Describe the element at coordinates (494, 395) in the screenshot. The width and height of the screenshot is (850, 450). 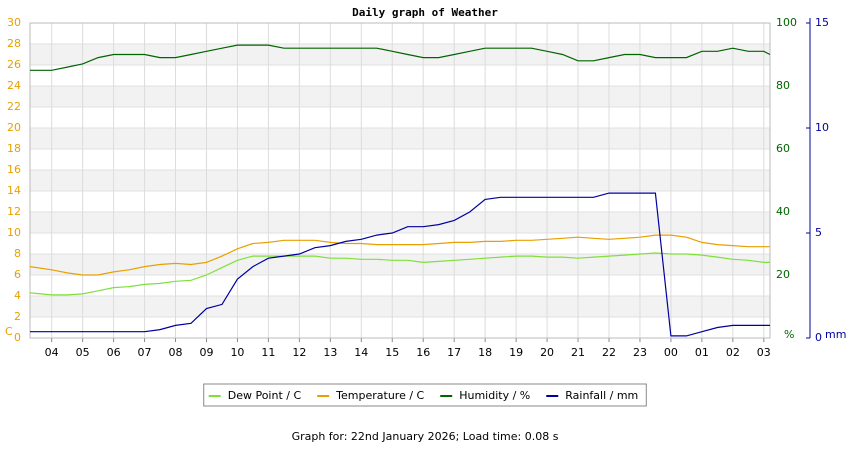
I see `legend-label: Humidity / %` at that location.